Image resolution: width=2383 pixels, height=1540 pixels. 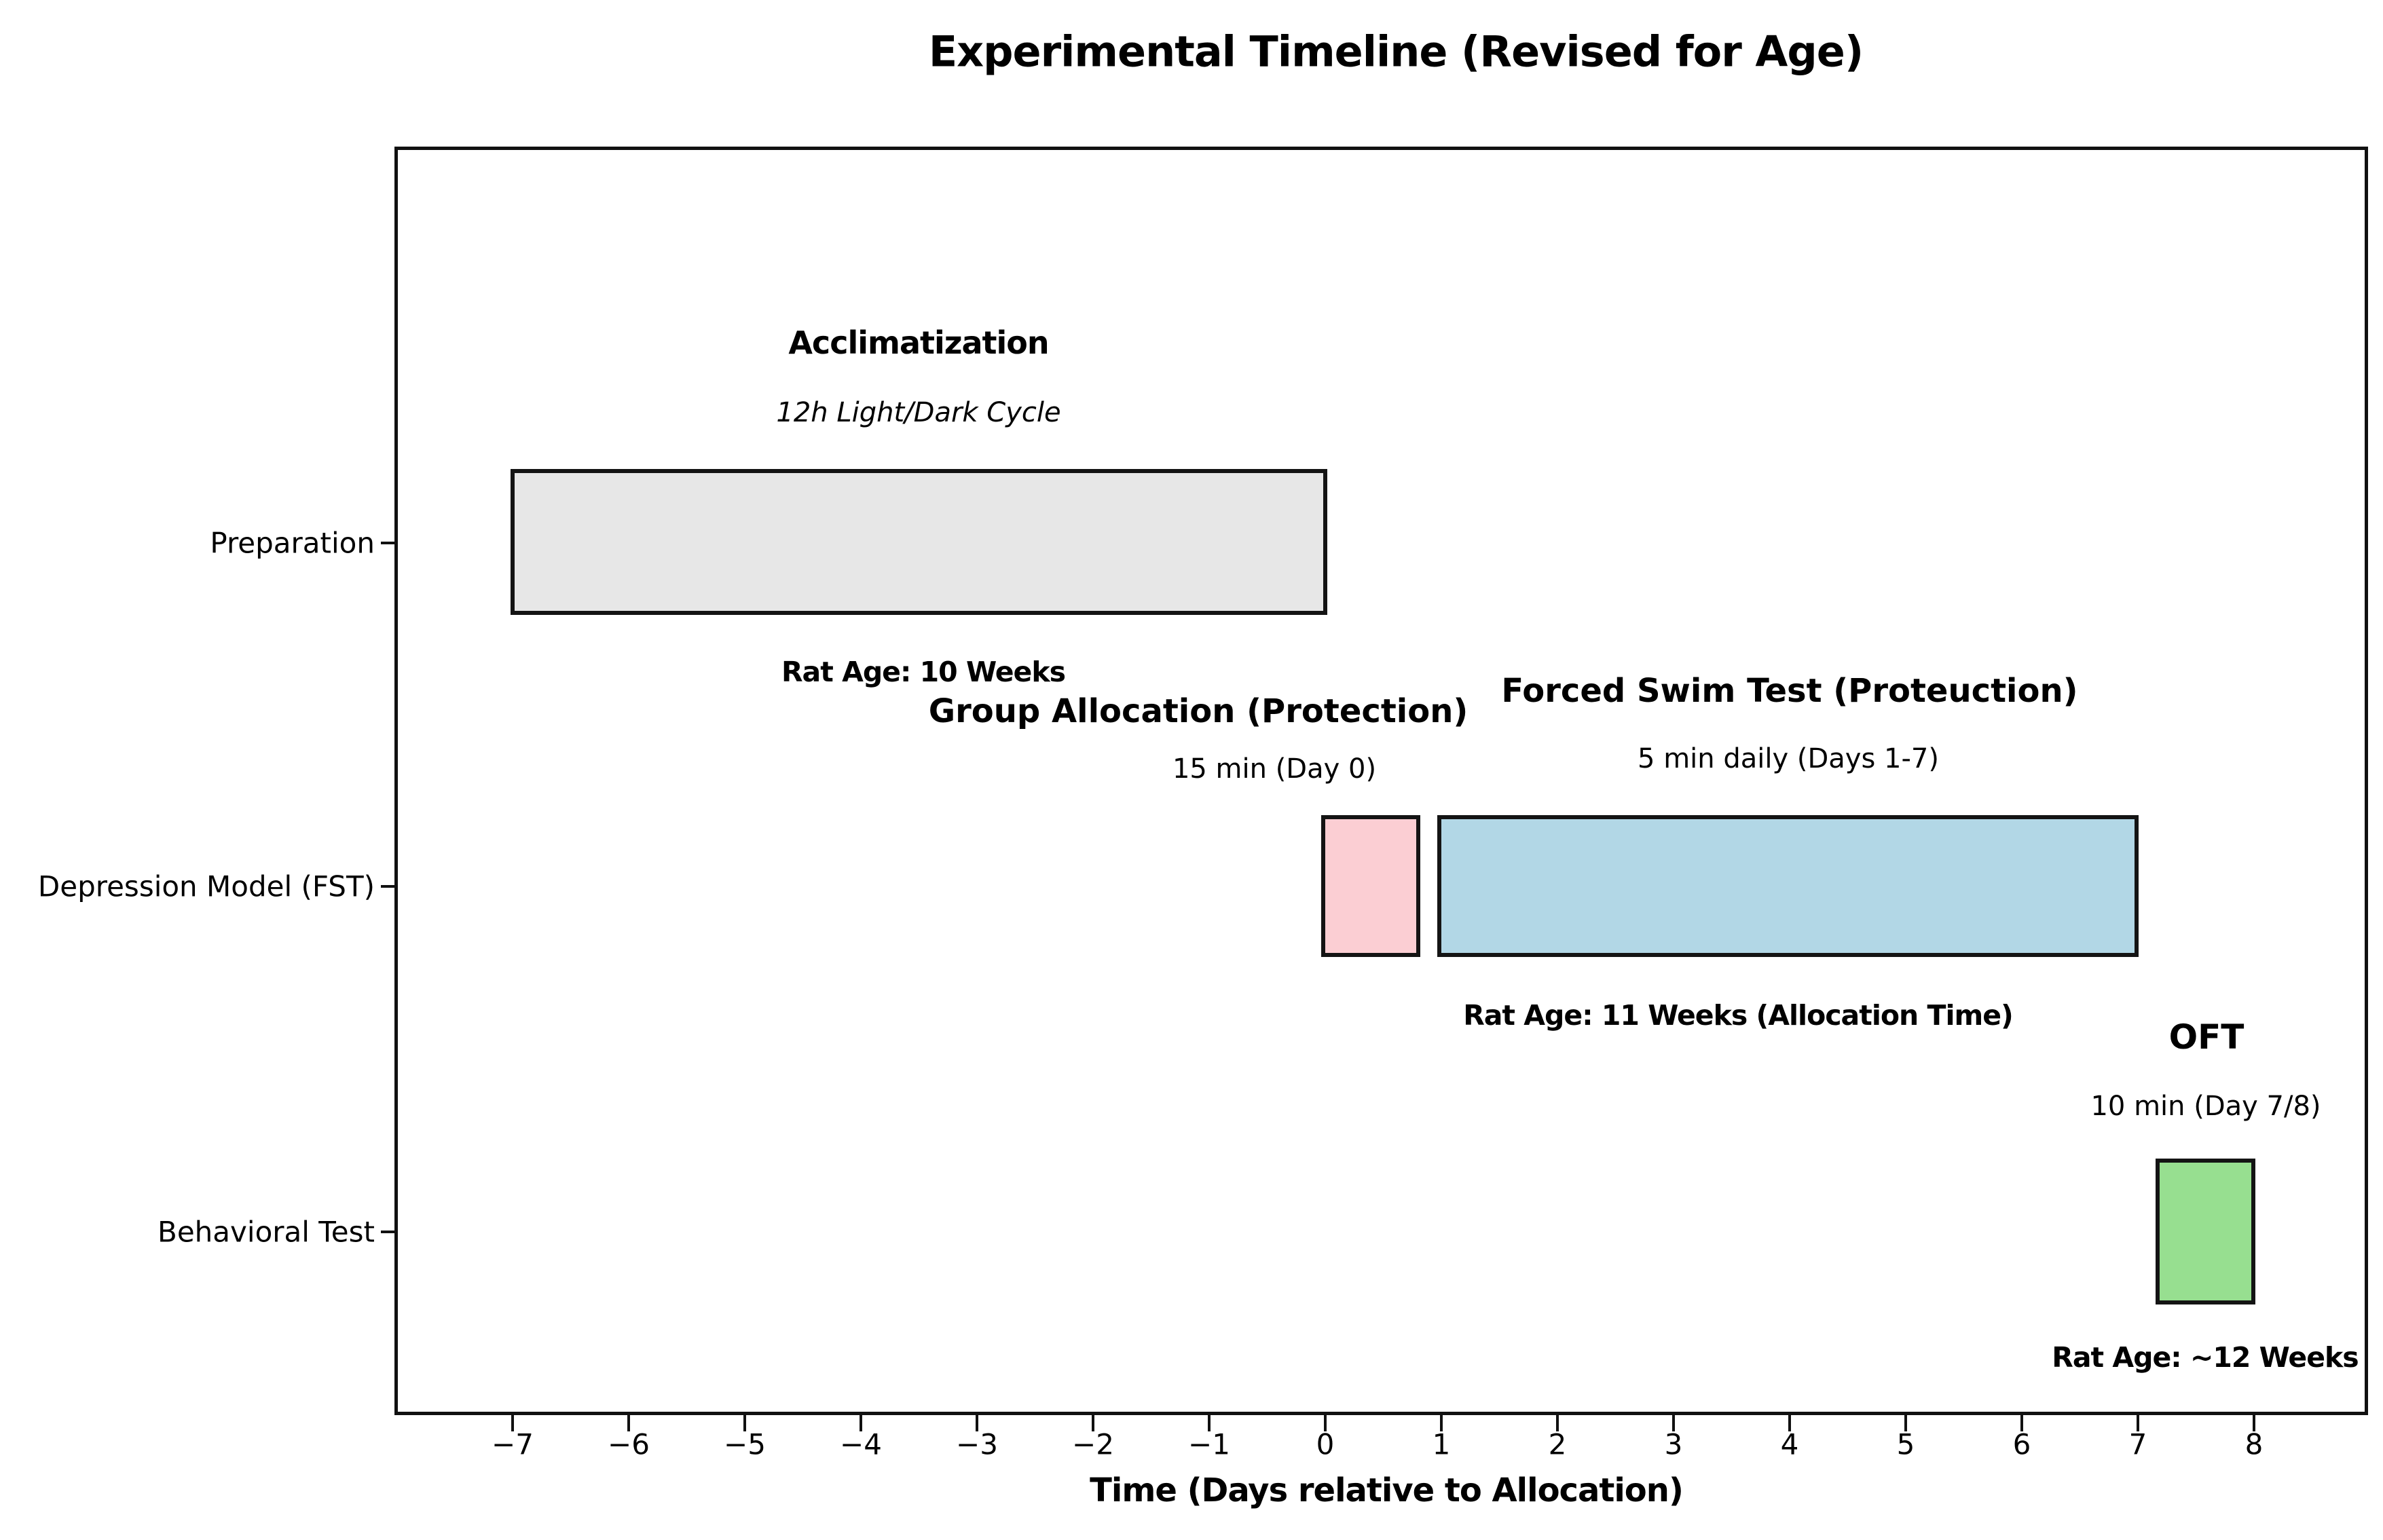 I want to click on bar-acclimatization, so click(x=919, y=542).